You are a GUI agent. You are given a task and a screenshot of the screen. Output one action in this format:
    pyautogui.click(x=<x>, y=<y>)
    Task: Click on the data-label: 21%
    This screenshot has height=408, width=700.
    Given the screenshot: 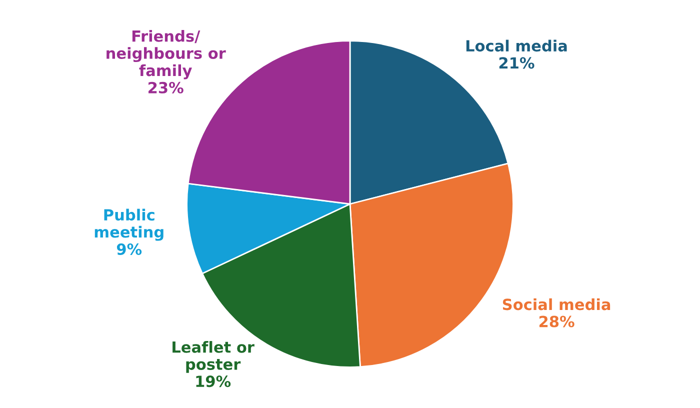 What is the action you would take?
    pyautogui.click(x=516, y=63)
    